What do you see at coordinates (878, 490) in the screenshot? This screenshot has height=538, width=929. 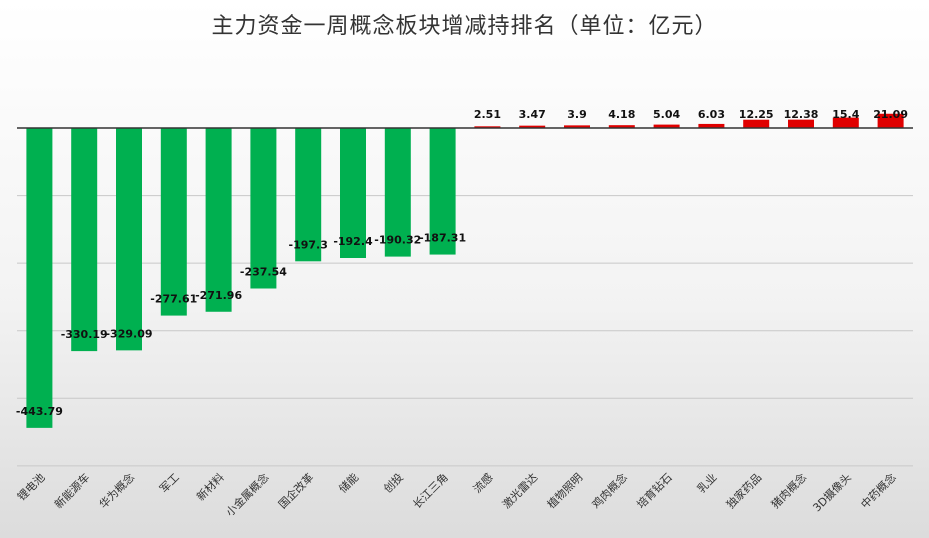 I see `category-tick-label: 中药概念` at bounding box center [878, 490].